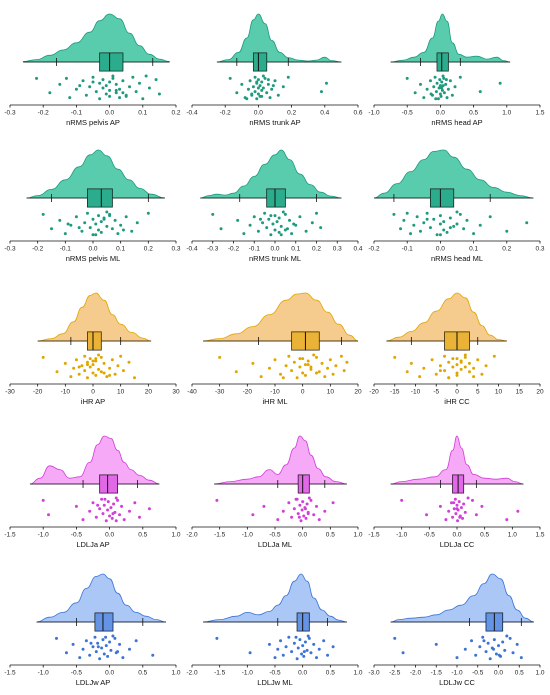 This screenshot has width=550, height=695. What do you see at coordinates (121, 392) in the screenshot?
I see `x-tick-label: 10` at bounding box center [121, 392].